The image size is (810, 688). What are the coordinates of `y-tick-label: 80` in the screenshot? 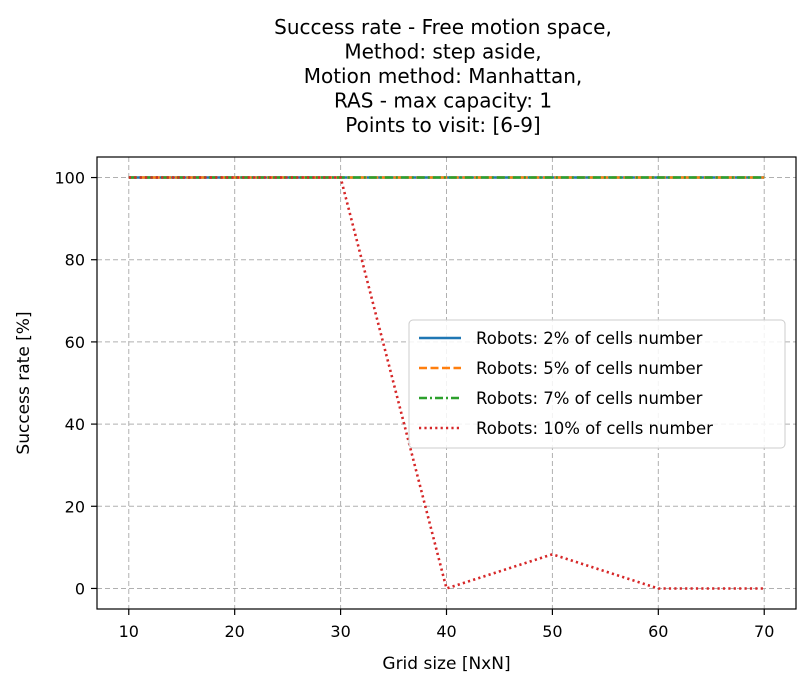 It's located at (75, 260).